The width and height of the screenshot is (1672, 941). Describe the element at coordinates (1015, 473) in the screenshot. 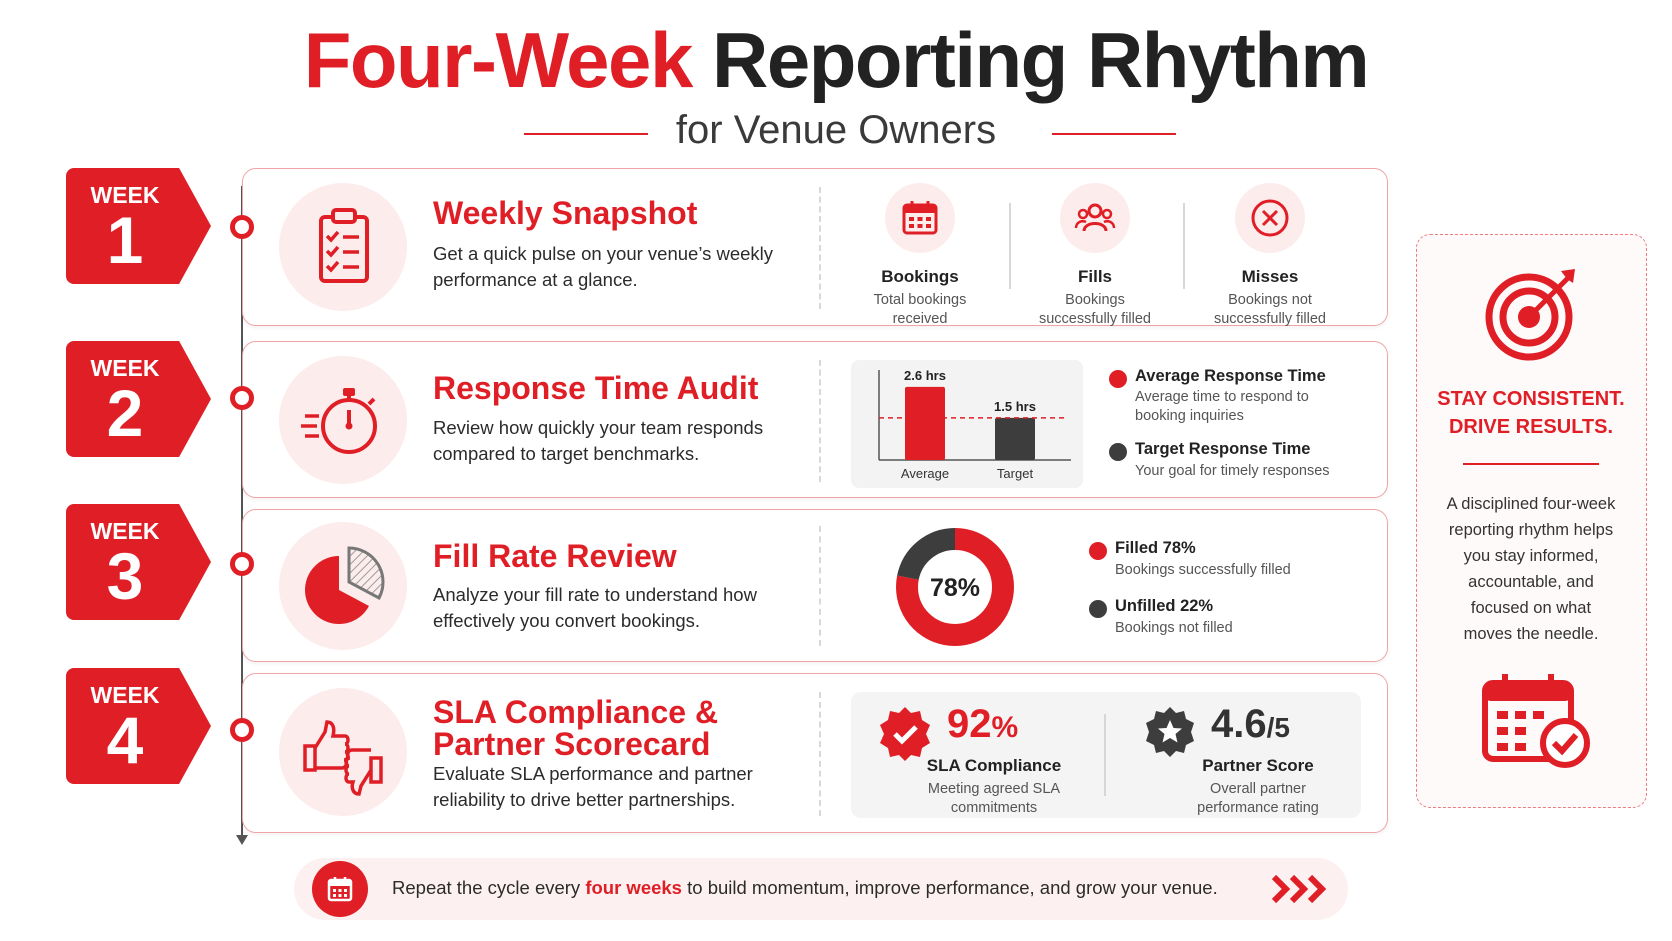

I see `bar-category-label: Target` at that location.